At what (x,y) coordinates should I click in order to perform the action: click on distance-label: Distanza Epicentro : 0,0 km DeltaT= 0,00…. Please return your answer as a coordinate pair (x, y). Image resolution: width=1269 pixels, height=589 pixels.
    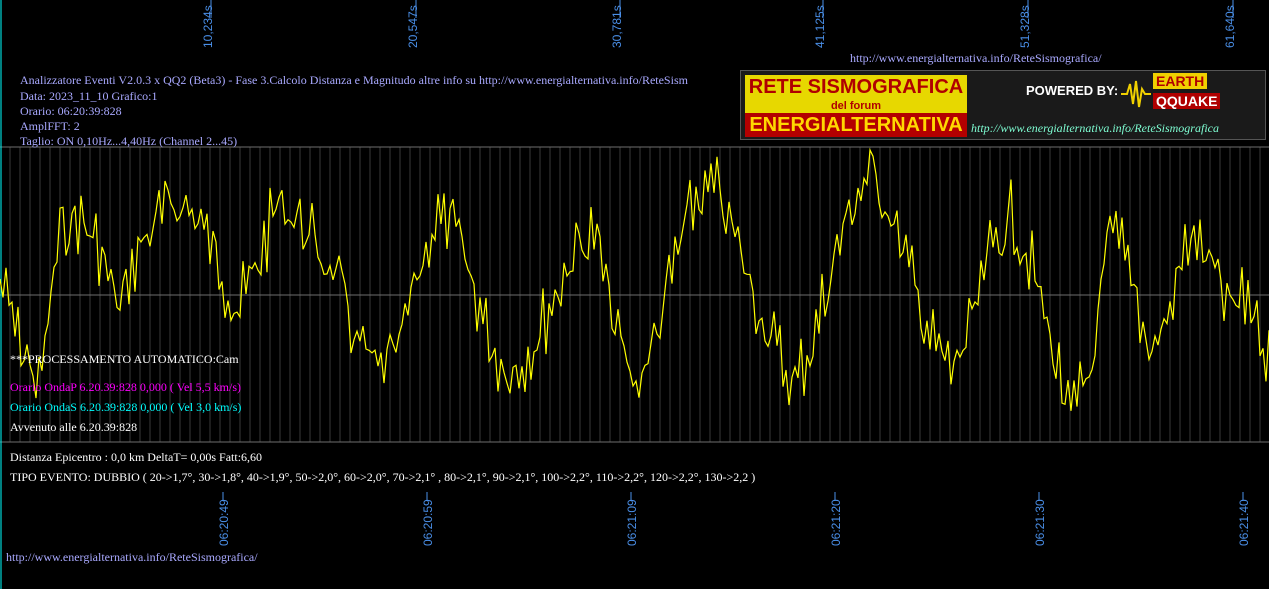
    Looking at the image, I should click on (136, 457).